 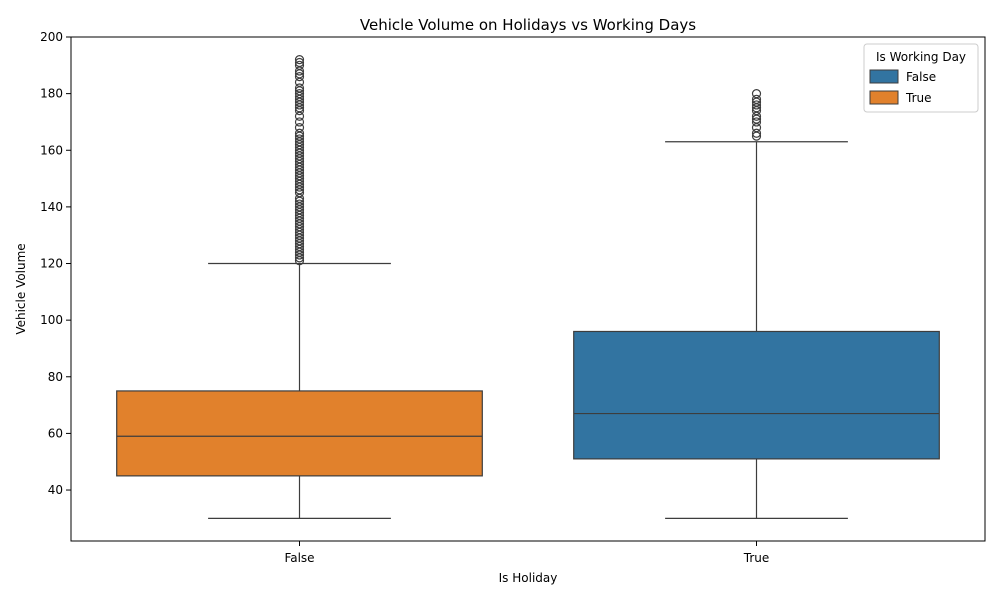 What do you see at coordinates (51, 320) in the screenshot?
I see `y-tick-label: 100` at bounding box center [51, 320].